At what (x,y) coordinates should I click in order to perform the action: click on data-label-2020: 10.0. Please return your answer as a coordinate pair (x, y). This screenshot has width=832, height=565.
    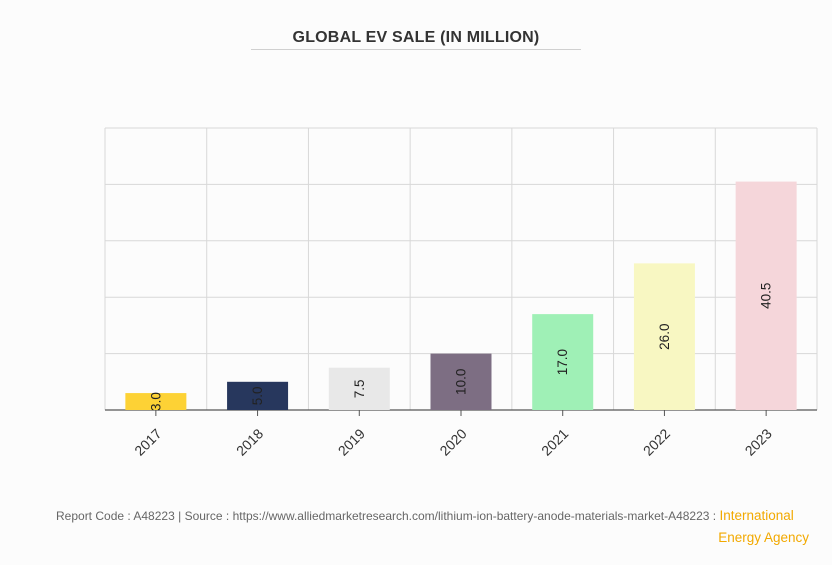
    Looking at the image, I should click on (461, 382).